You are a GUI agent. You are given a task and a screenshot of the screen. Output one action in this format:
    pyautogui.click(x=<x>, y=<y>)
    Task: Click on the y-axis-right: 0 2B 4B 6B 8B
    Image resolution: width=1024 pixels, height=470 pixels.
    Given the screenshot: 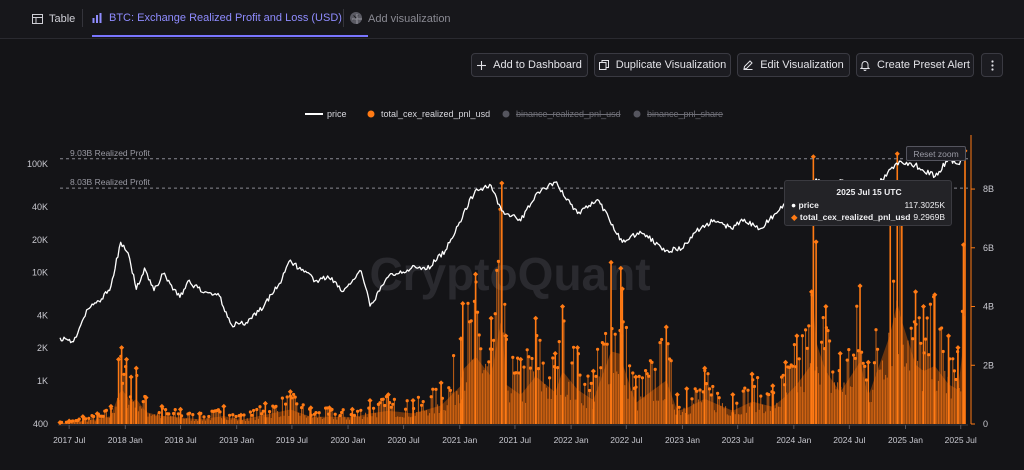 What is the action you would take?
    pyautogui.click(x=982, y=282)
    